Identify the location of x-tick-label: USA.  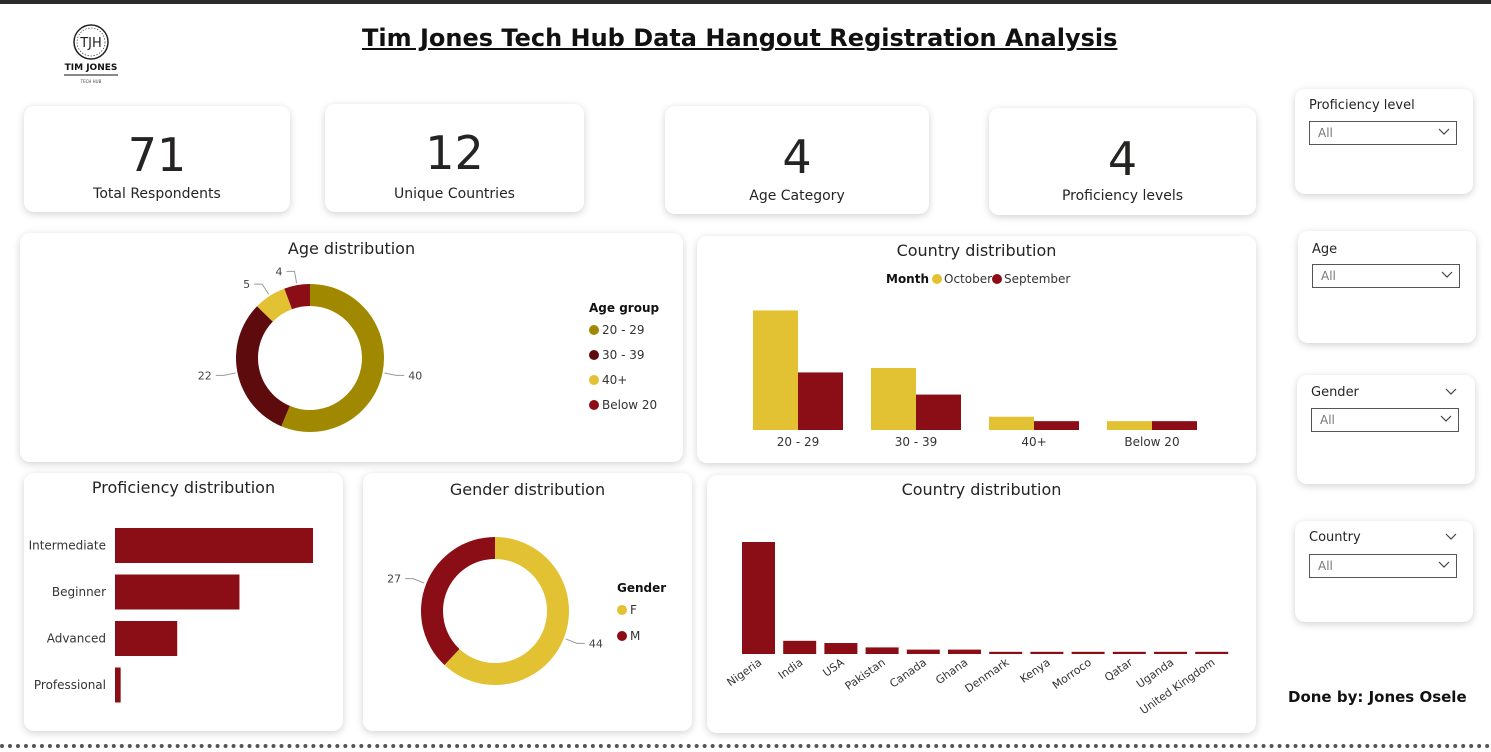
(834, 668).